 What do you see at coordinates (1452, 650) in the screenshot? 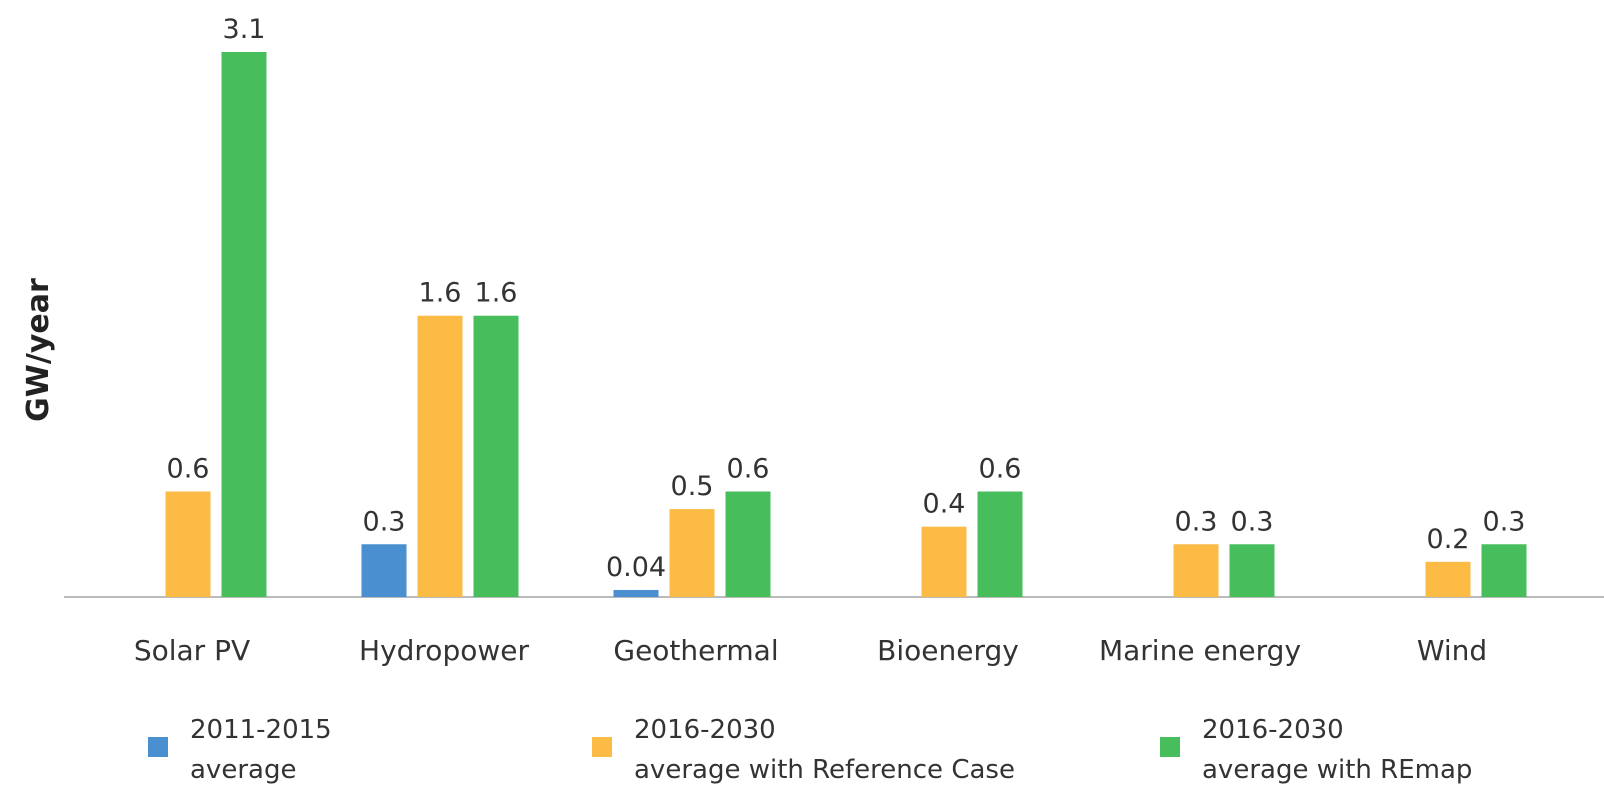
I see `x-tick-label: Wind` at bounding box center [1452, 650].